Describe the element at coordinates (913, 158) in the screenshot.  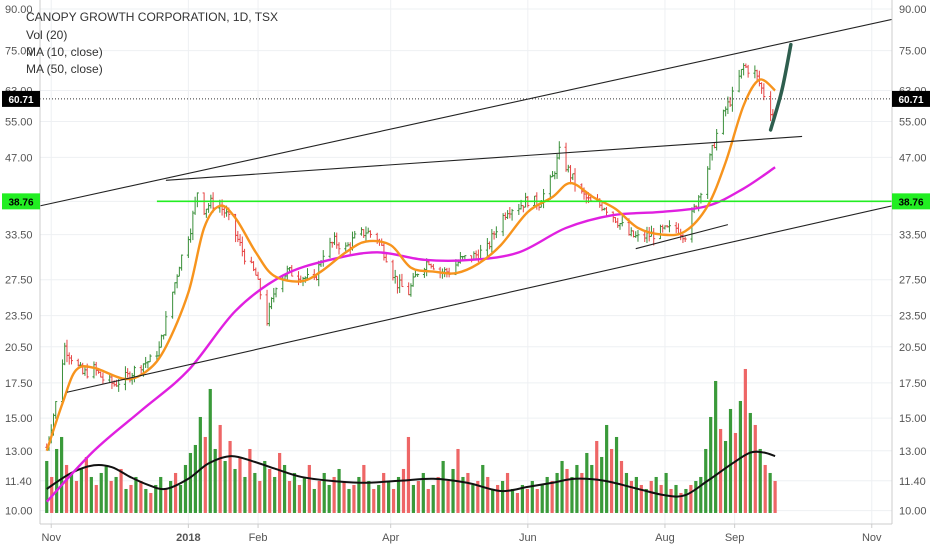
I see `y-tick-label-right: 47.00` at that location.